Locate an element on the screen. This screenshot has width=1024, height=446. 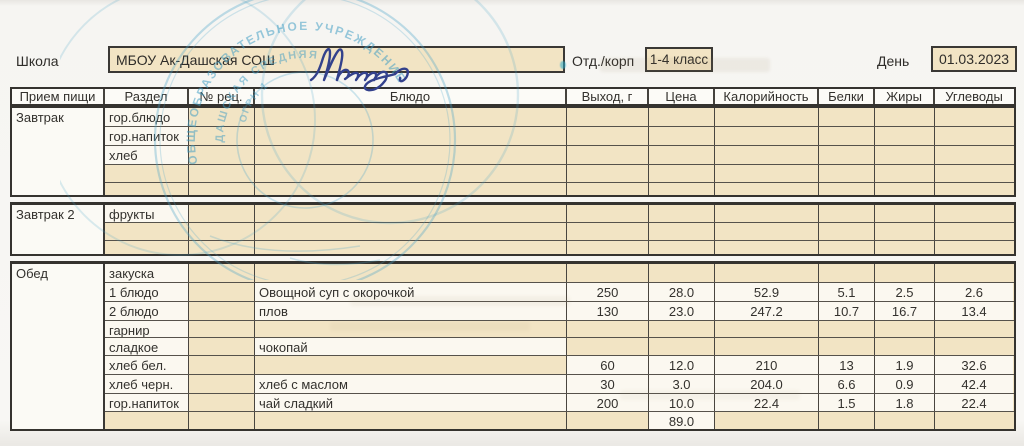
day-label: День is located at coordinates (893, 61).